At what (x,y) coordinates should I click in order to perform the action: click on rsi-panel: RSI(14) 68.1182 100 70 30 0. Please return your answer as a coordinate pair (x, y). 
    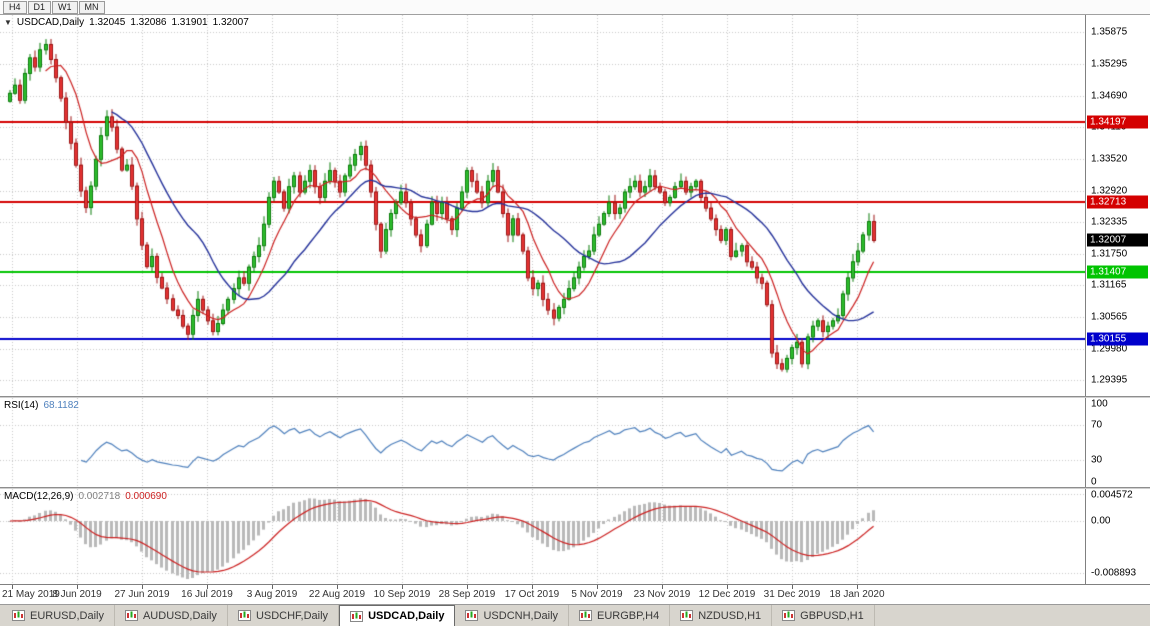
    Looking at the image, I should click on (575, 443).